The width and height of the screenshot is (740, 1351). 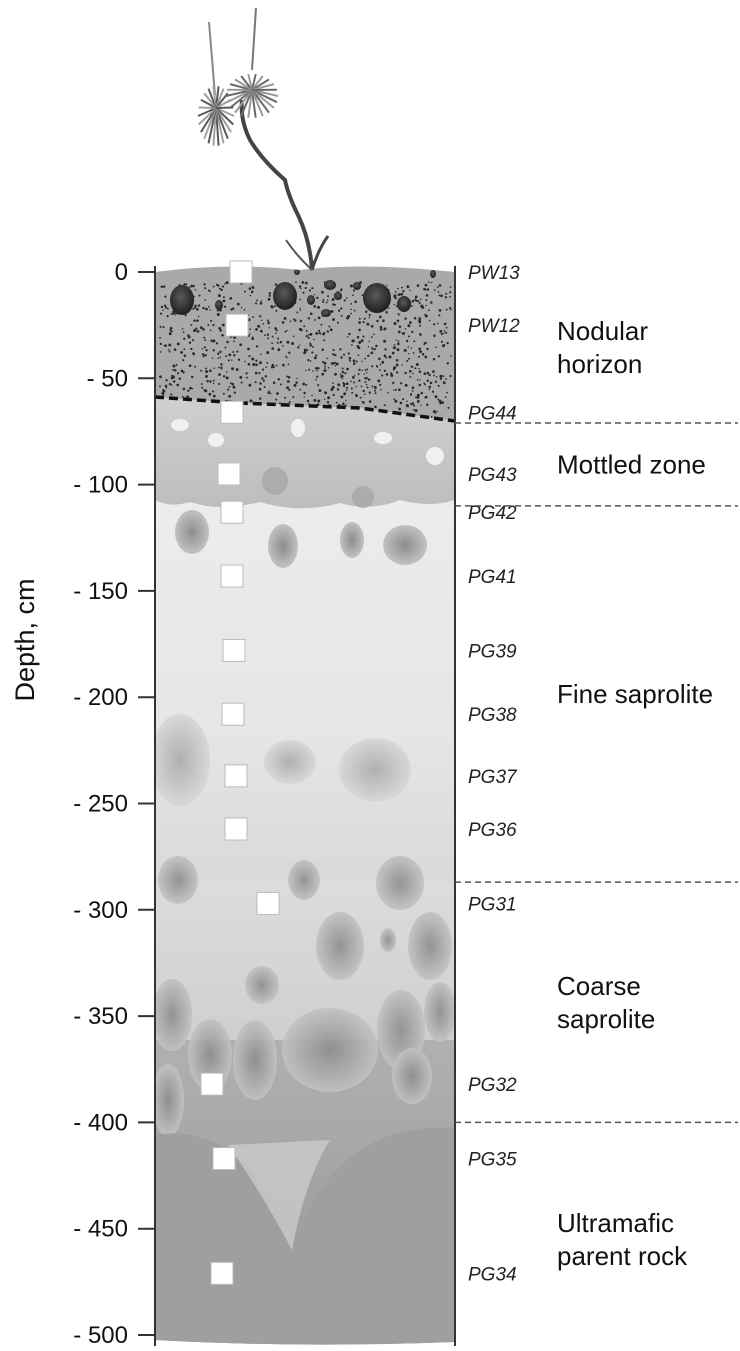 What do you see at coordinates (492, 577) in the screenshot?
I see `sample-label: PG41` at bounding box center [492, 577].